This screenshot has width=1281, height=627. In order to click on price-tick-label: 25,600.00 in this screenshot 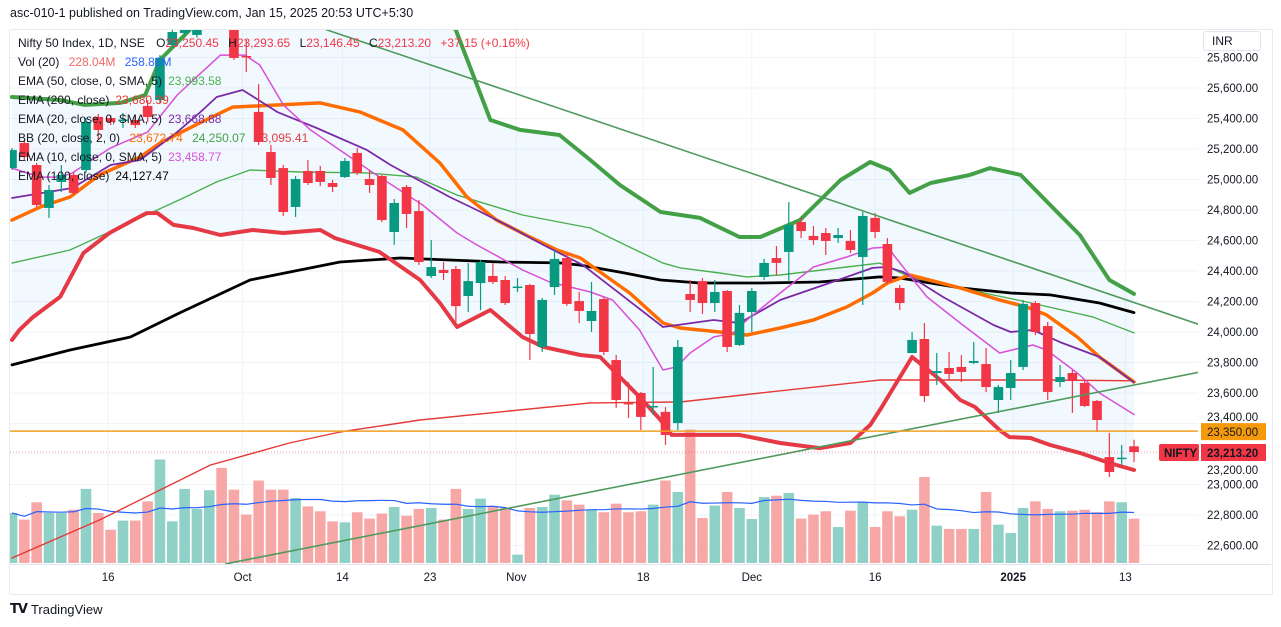, I will do `click(1232, 89)`.